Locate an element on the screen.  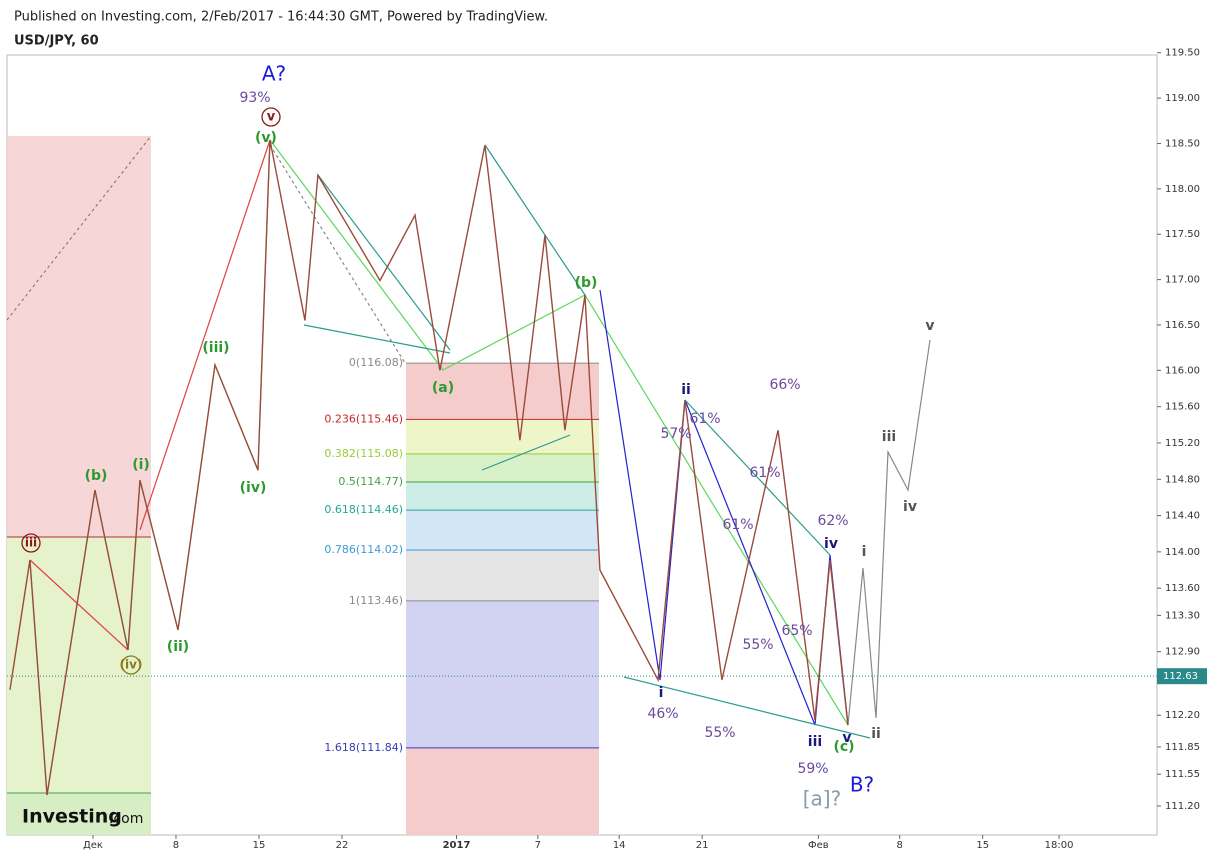
fib-label: 1.618(111.84) is located at coordinates (363, 747).